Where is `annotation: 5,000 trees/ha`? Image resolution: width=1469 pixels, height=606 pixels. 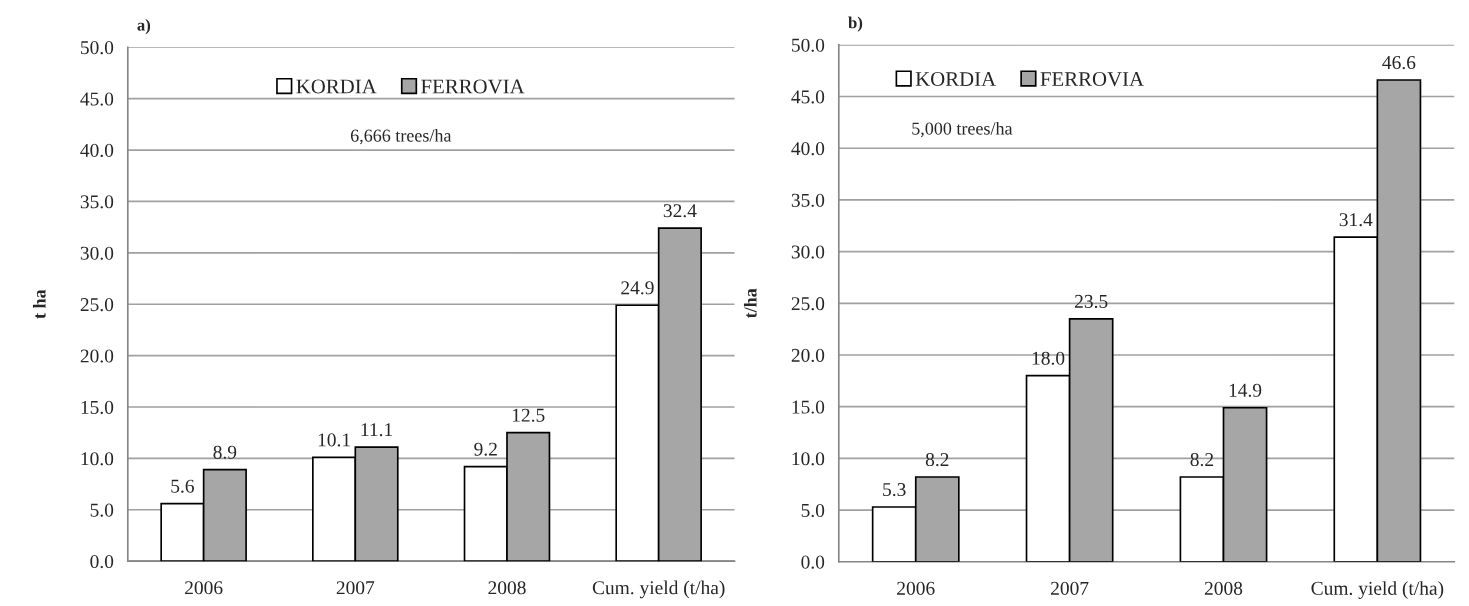 annotation: 5,000 trees/ha is located at coordinates (962, 129).